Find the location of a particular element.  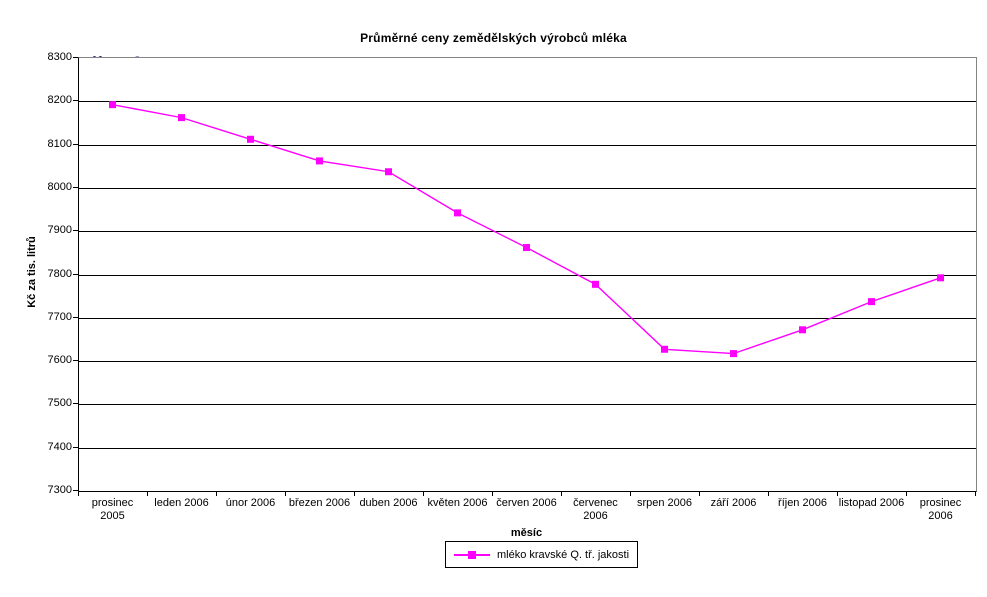

xtick-label-0: prosinec 2005 is located at coordinates (112, 509).